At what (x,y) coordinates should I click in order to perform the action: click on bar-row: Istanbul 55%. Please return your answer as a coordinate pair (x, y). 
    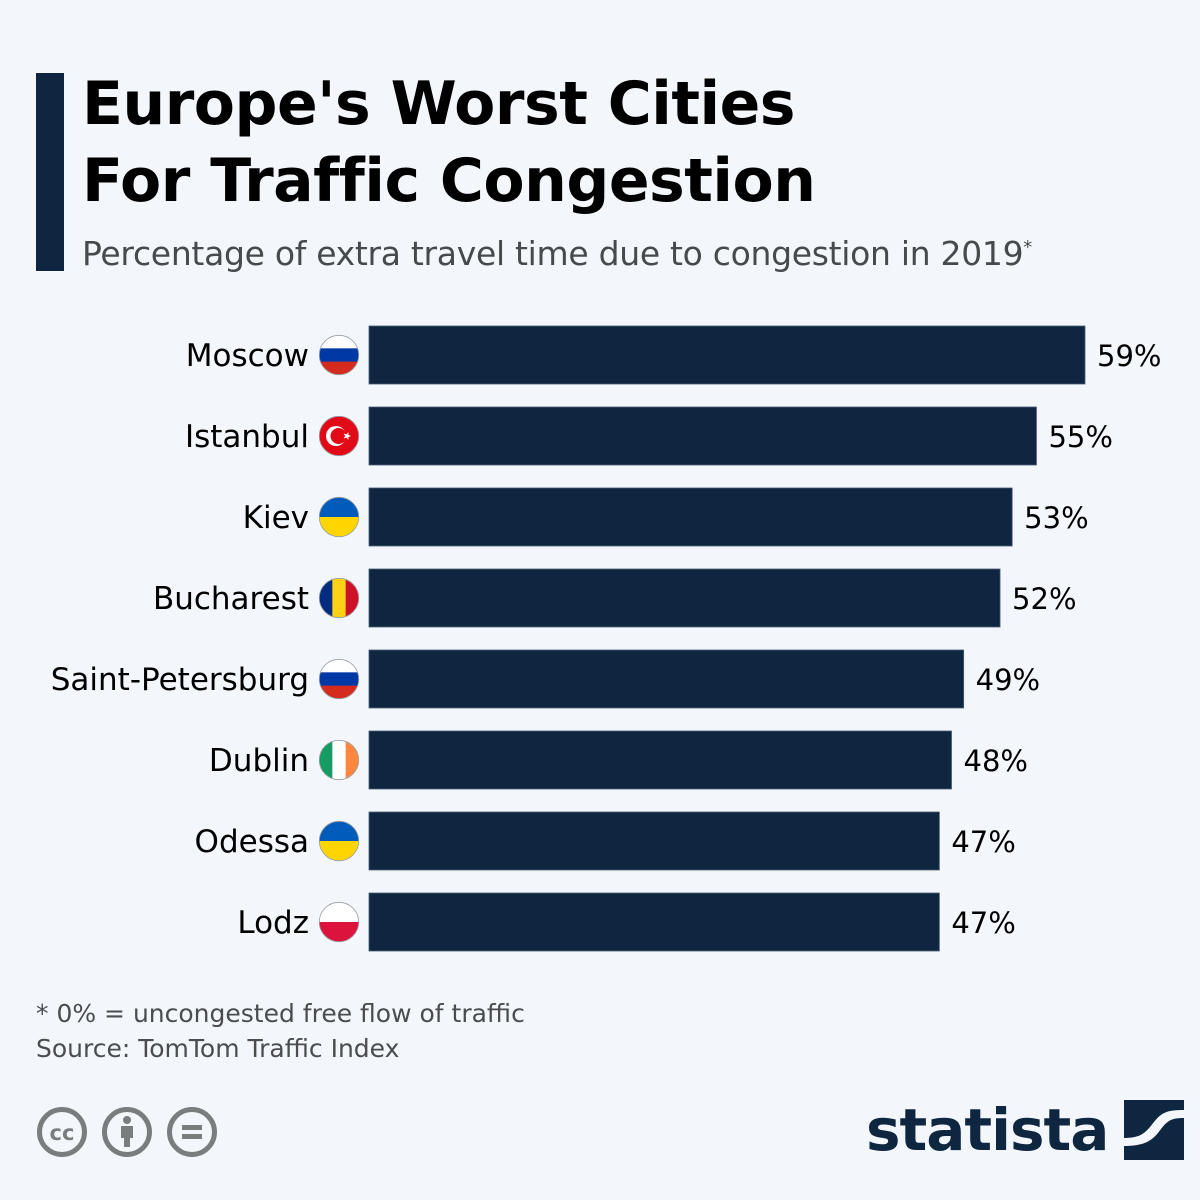
    Looking at the image, I should click on (649, 436).